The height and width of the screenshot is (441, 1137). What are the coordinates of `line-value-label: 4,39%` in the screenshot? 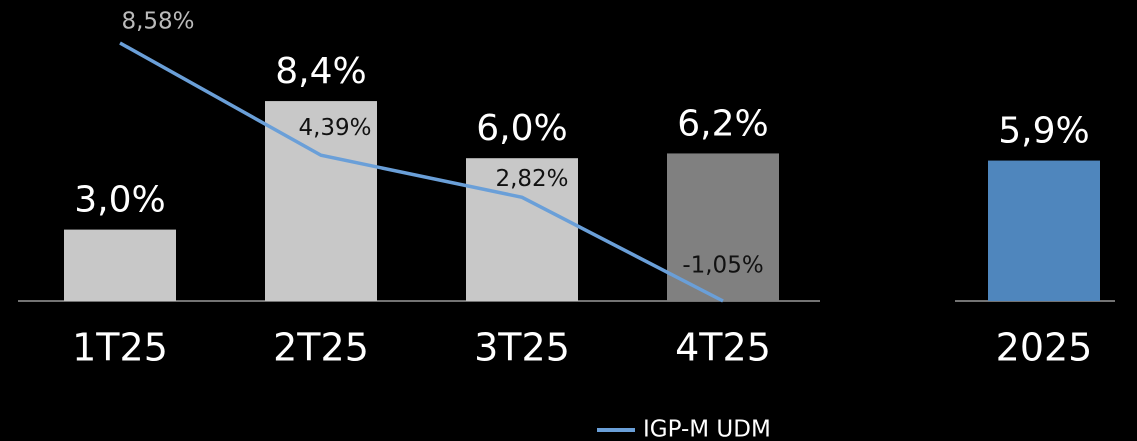 It's located at (334, 128).